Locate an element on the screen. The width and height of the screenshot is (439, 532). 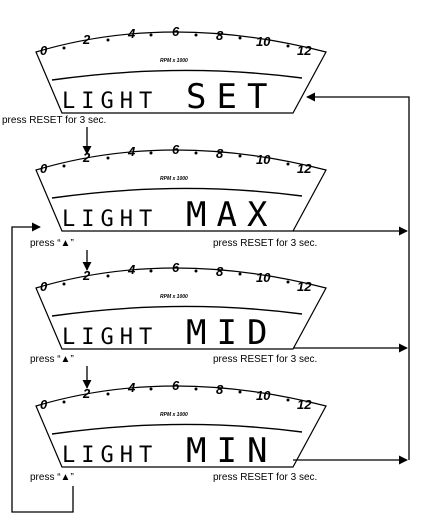
caption-press-reset-enter: press RESET for 3 sec. is located at coordinates (54, 120).